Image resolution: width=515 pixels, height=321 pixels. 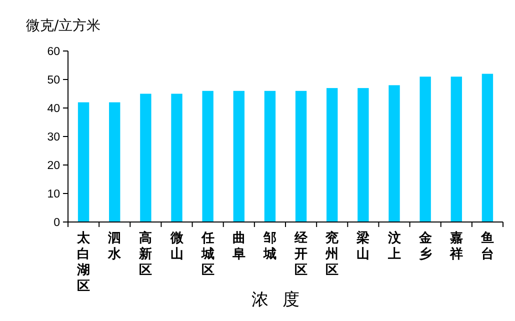 I want to click on y-tick-label: 50, so click(x=53, y=80).